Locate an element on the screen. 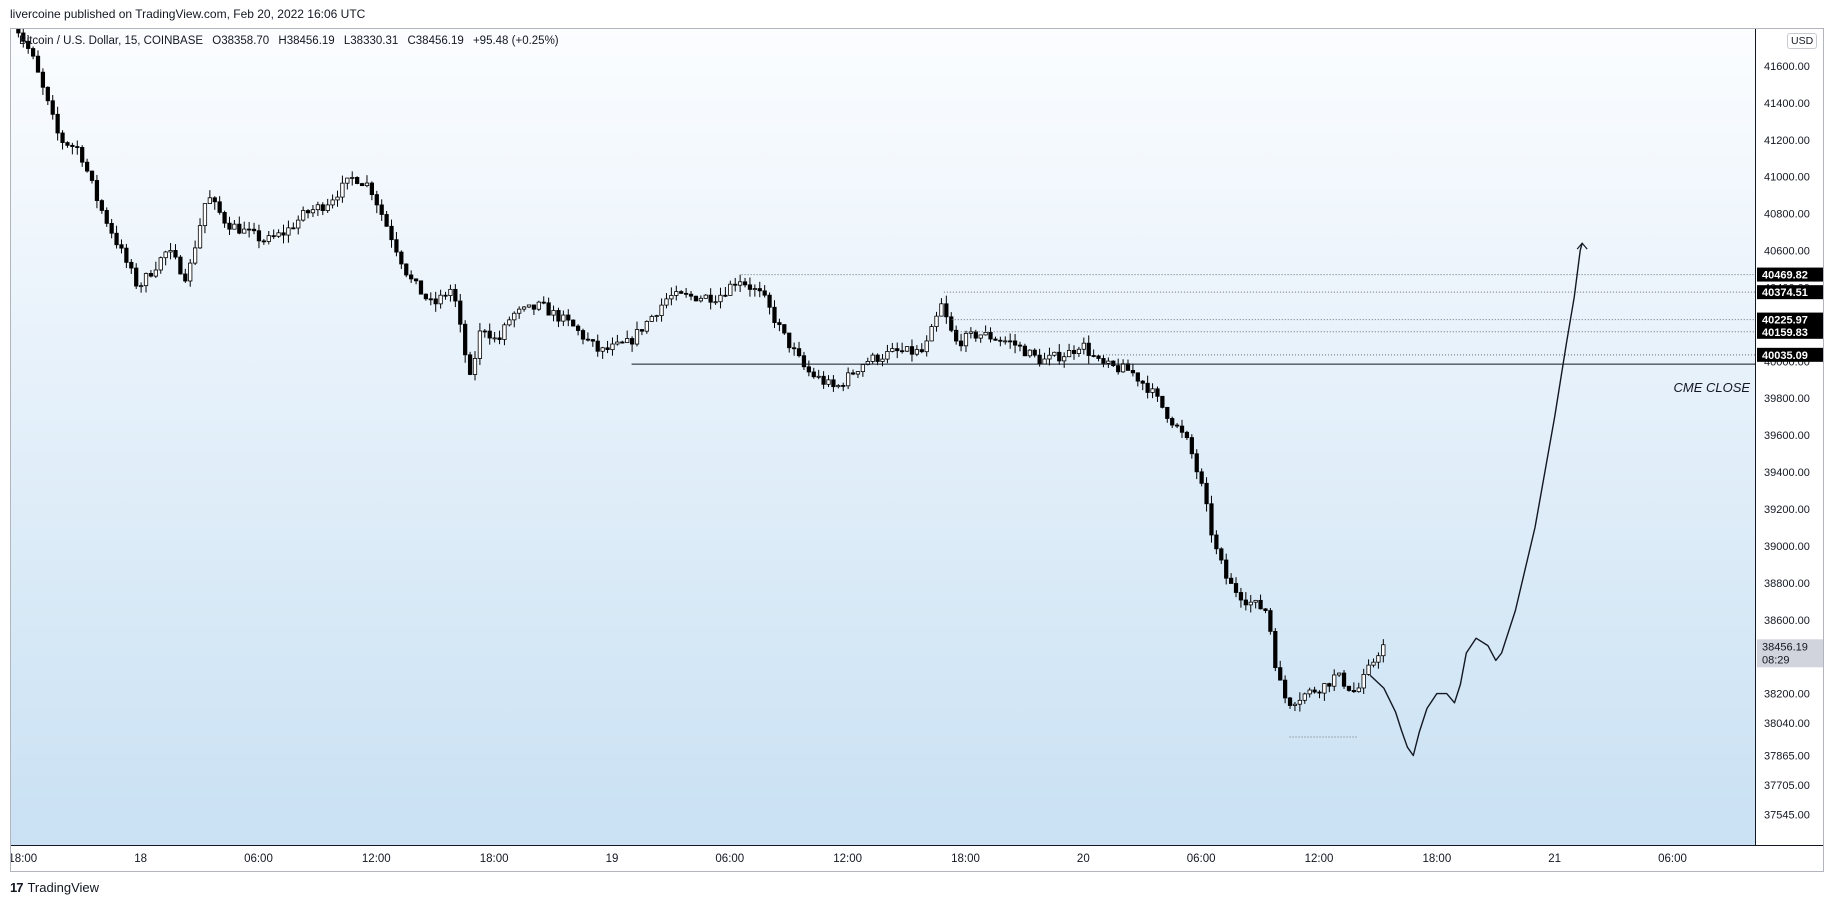 The height and width of the screenshot is (906, 1834). time-tick-label: 12:00 is located at coordinates (1319, 859).